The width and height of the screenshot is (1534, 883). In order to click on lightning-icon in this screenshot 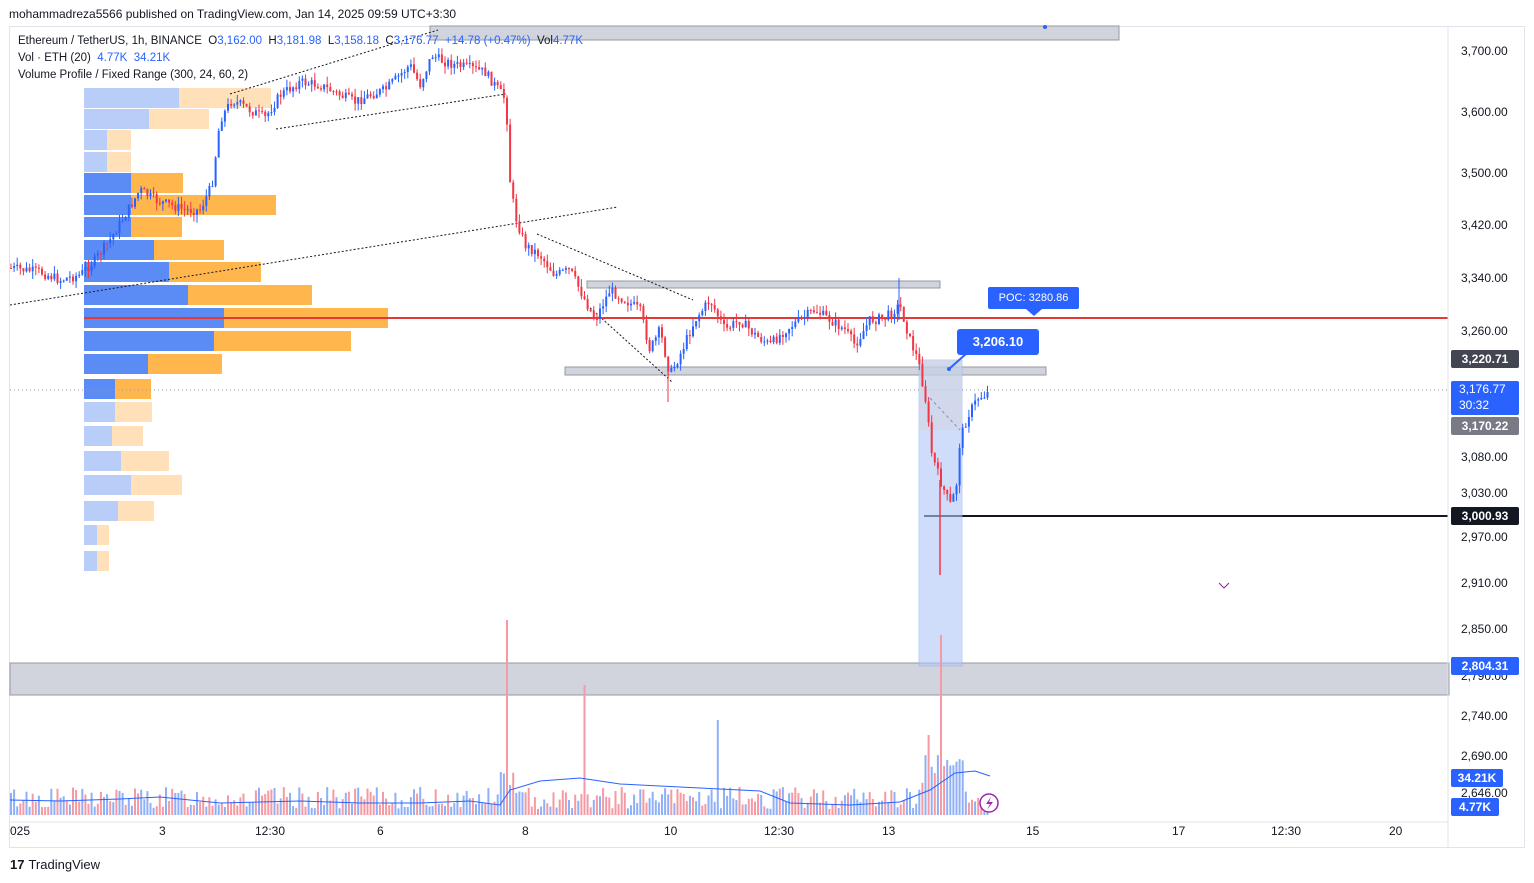, I will do `click(989, 803)`.